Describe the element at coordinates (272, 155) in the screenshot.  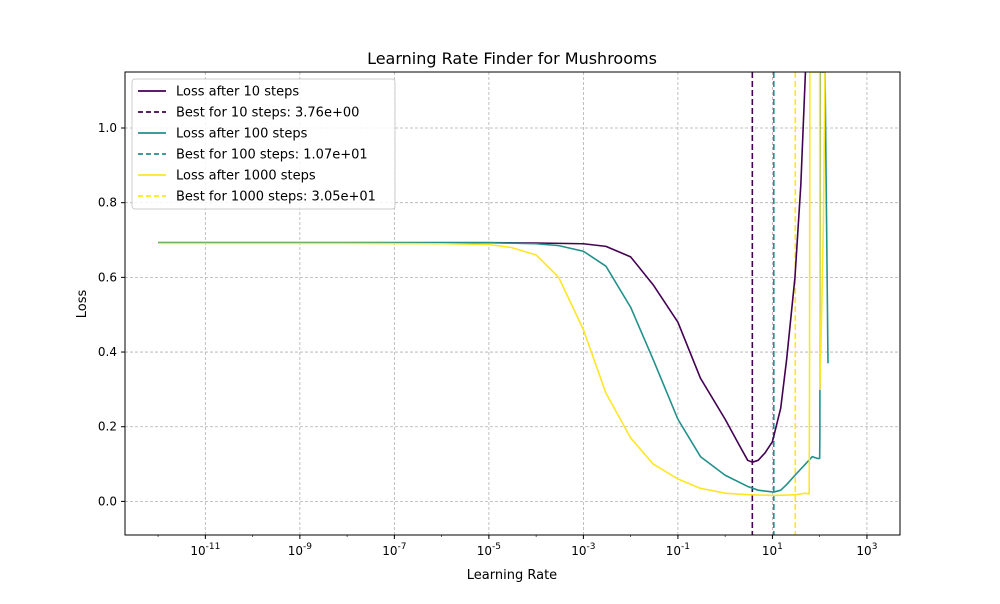
I see `legend-label: Best for 100 steps: 1.07e+01` at that location.